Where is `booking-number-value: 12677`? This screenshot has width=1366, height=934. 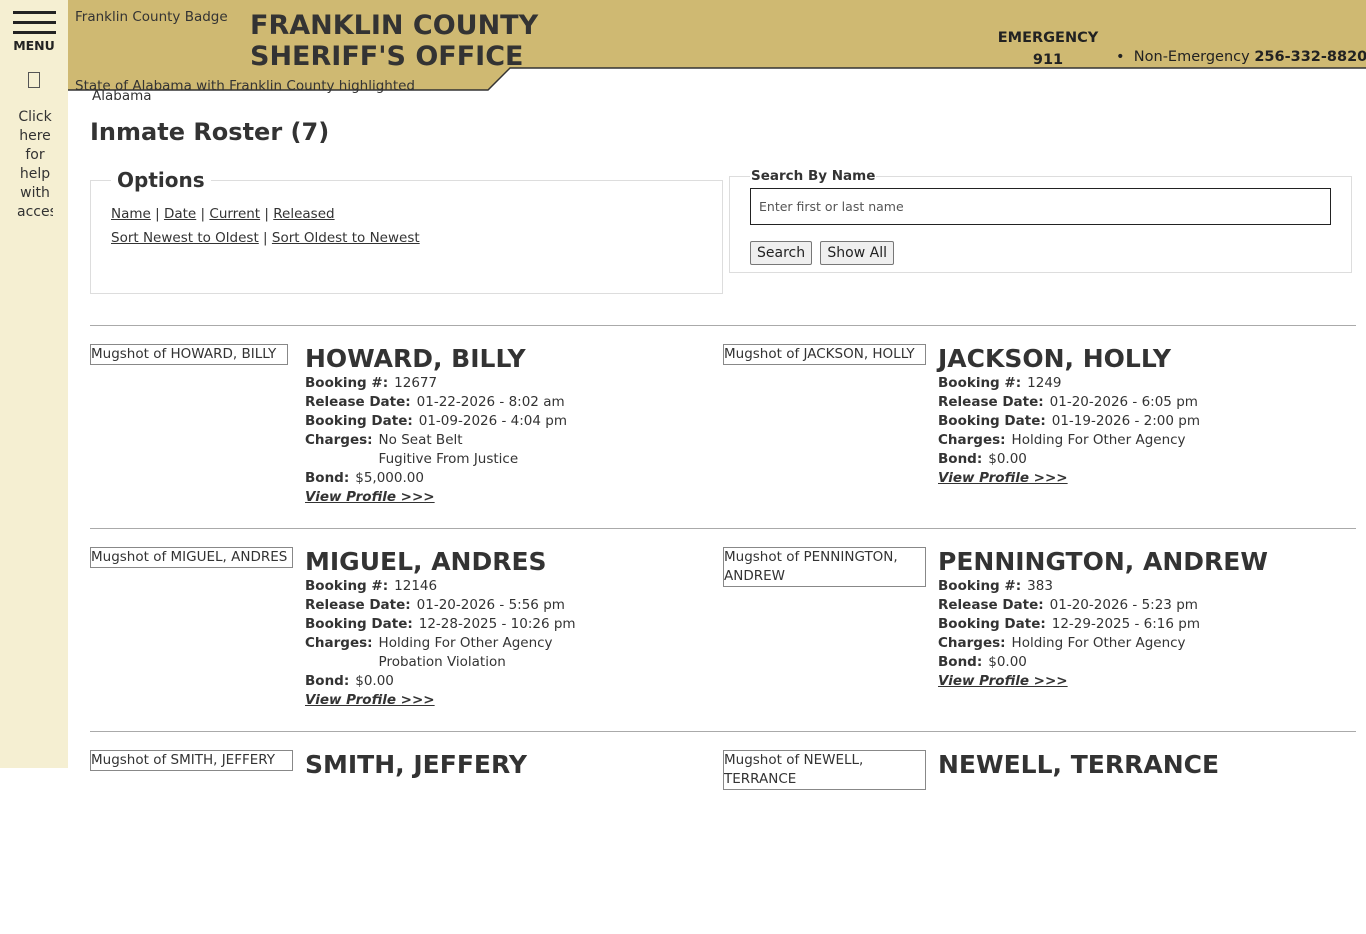 booking-number-value: 12677 is located at coordinates (416, 383).